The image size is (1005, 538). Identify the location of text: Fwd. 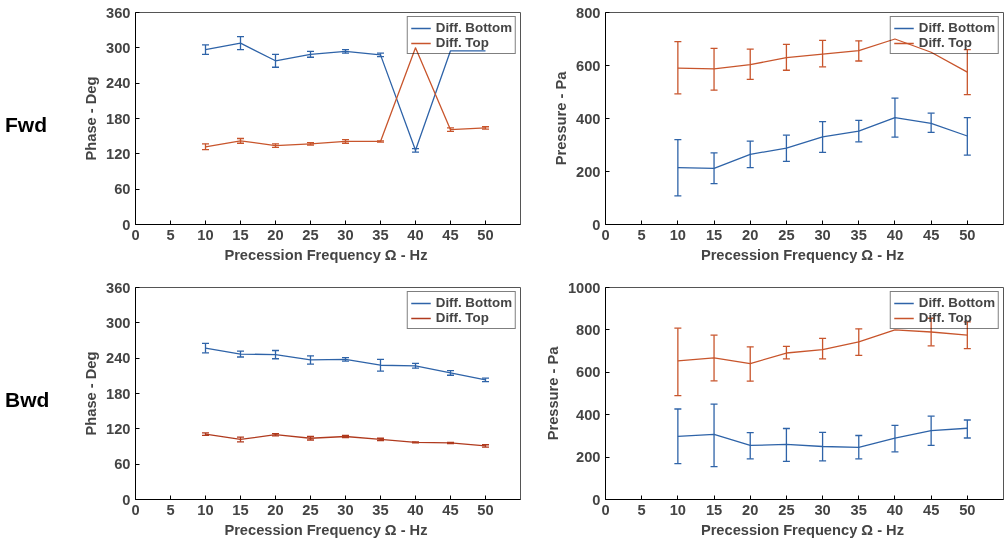
(26, 125).